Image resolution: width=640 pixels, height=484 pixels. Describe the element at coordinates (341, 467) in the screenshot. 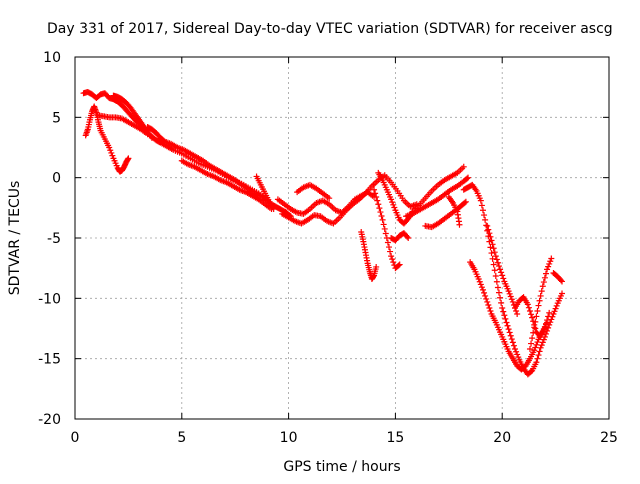

I see `x-axis-label: GPS time / hours` at that location.